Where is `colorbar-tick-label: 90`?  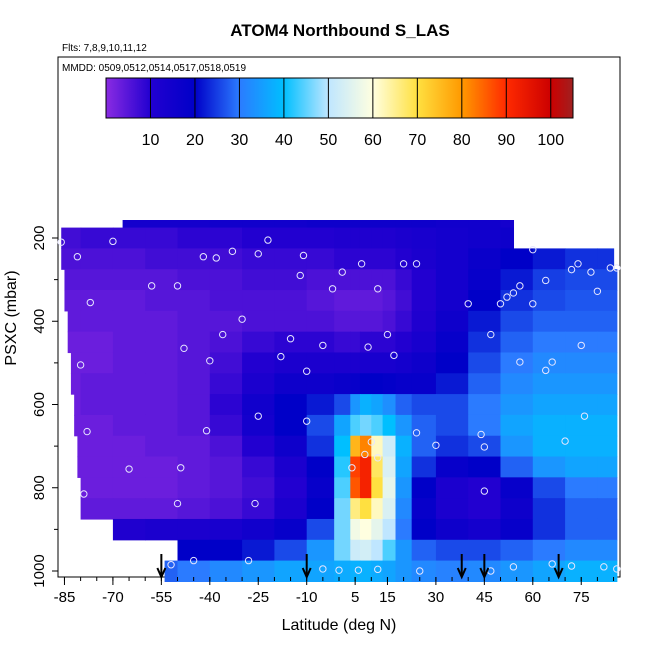
colorbar-tick-label: 90 is located at coordinates (506, 140).